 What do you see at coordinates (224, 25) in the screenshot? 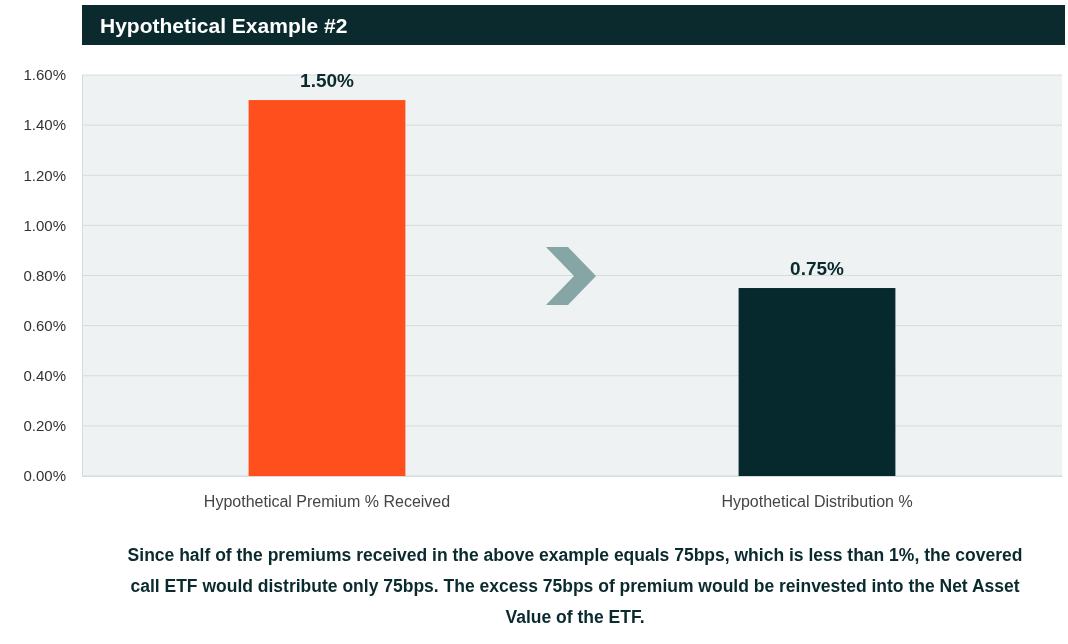
I see `chart-title: Hypothetical Example #2` at bounding box center [224, 25].